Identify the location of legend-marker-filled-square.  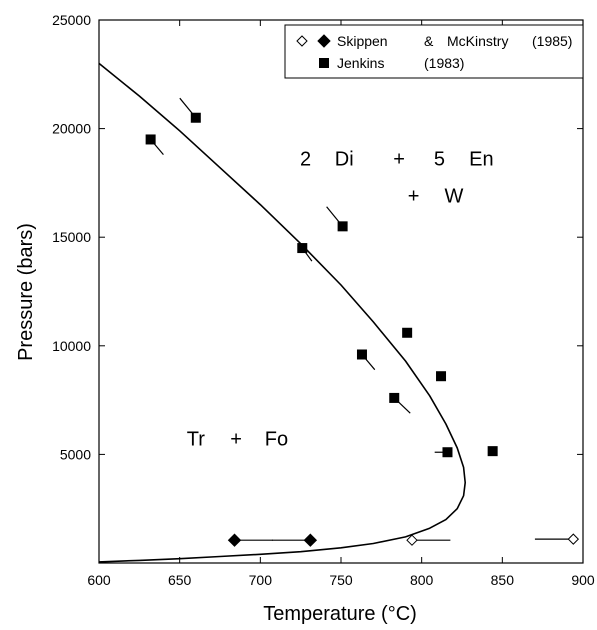
(324, 63).